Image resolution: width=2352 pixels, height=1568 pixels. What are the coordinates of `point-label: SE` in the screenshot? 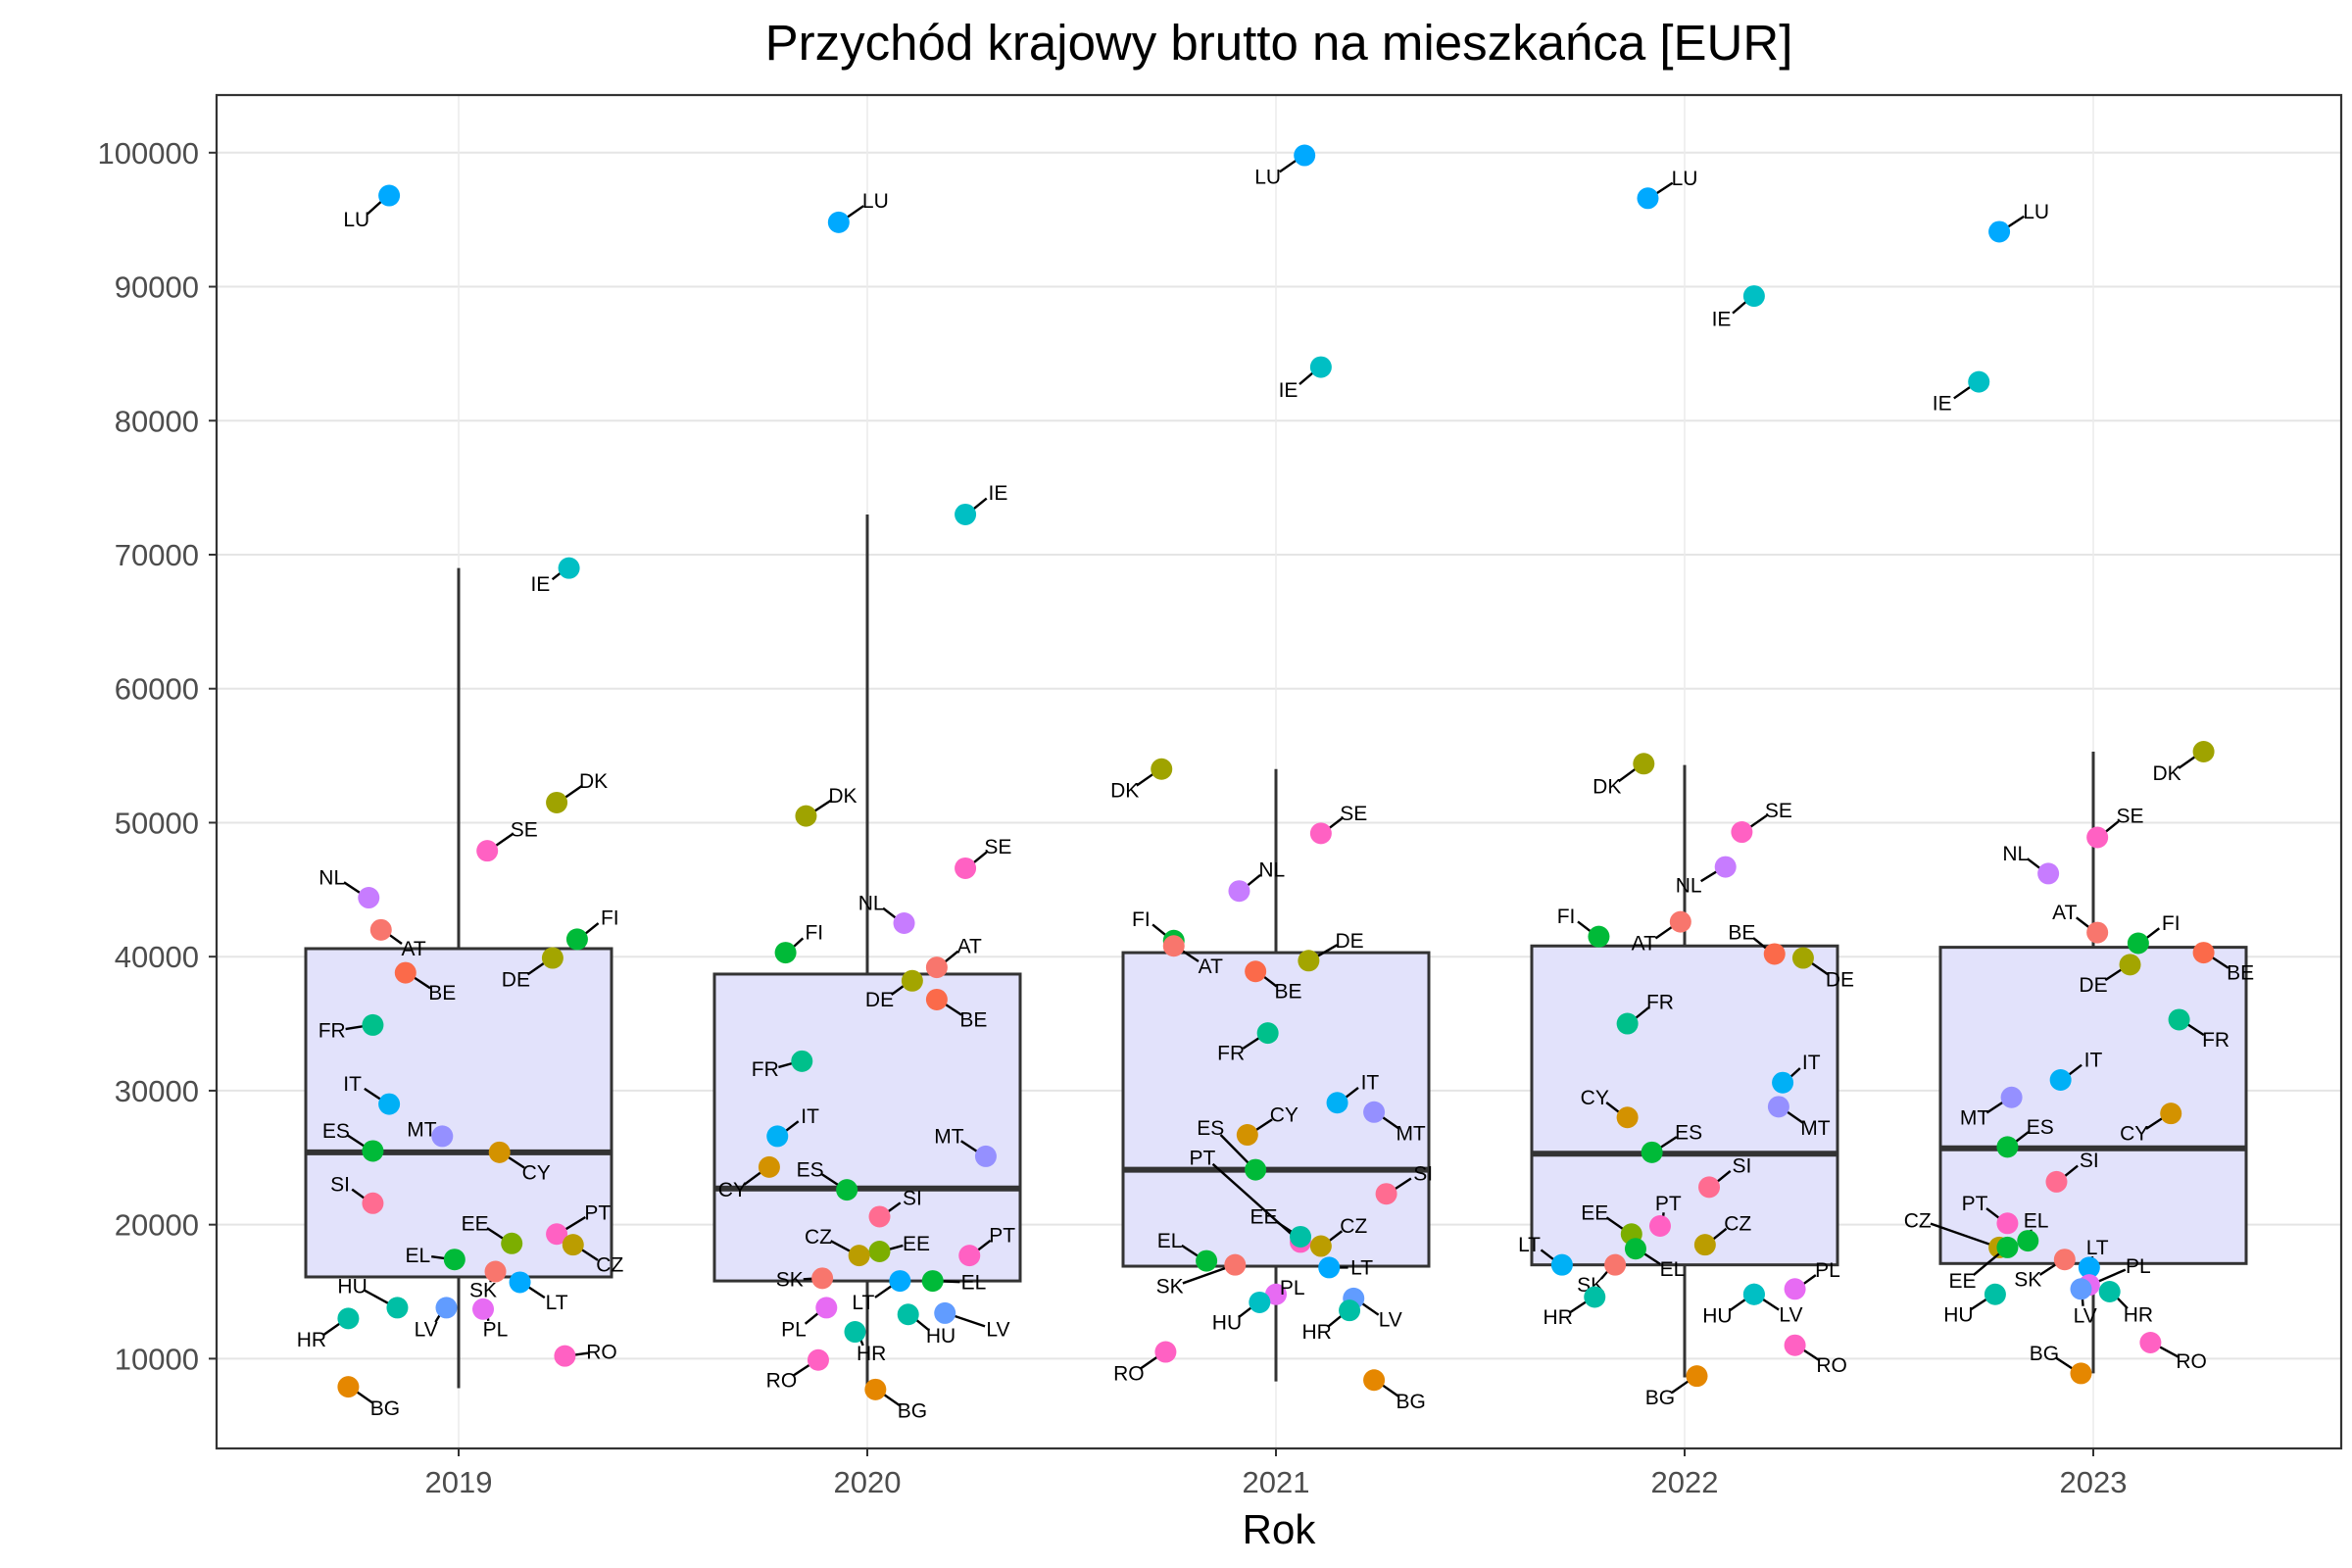 It's located at (524, 829).